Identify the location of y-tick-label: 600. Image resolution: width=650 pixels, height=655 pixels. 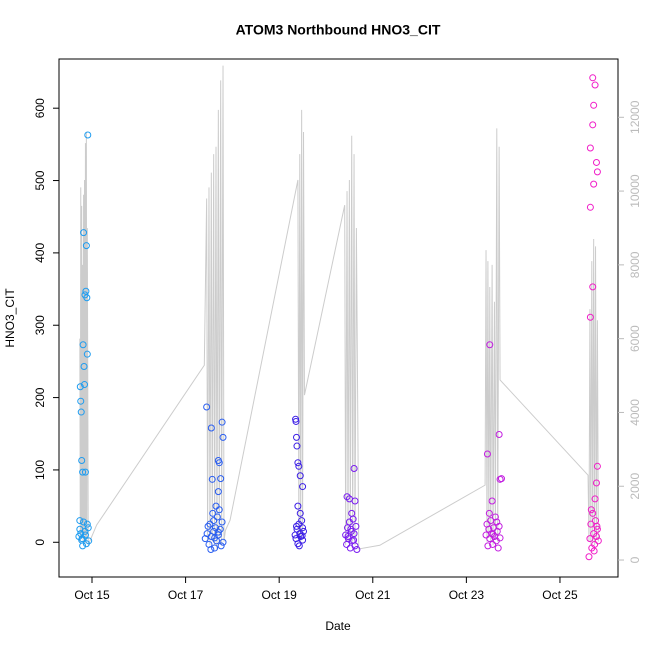
(40, 108).